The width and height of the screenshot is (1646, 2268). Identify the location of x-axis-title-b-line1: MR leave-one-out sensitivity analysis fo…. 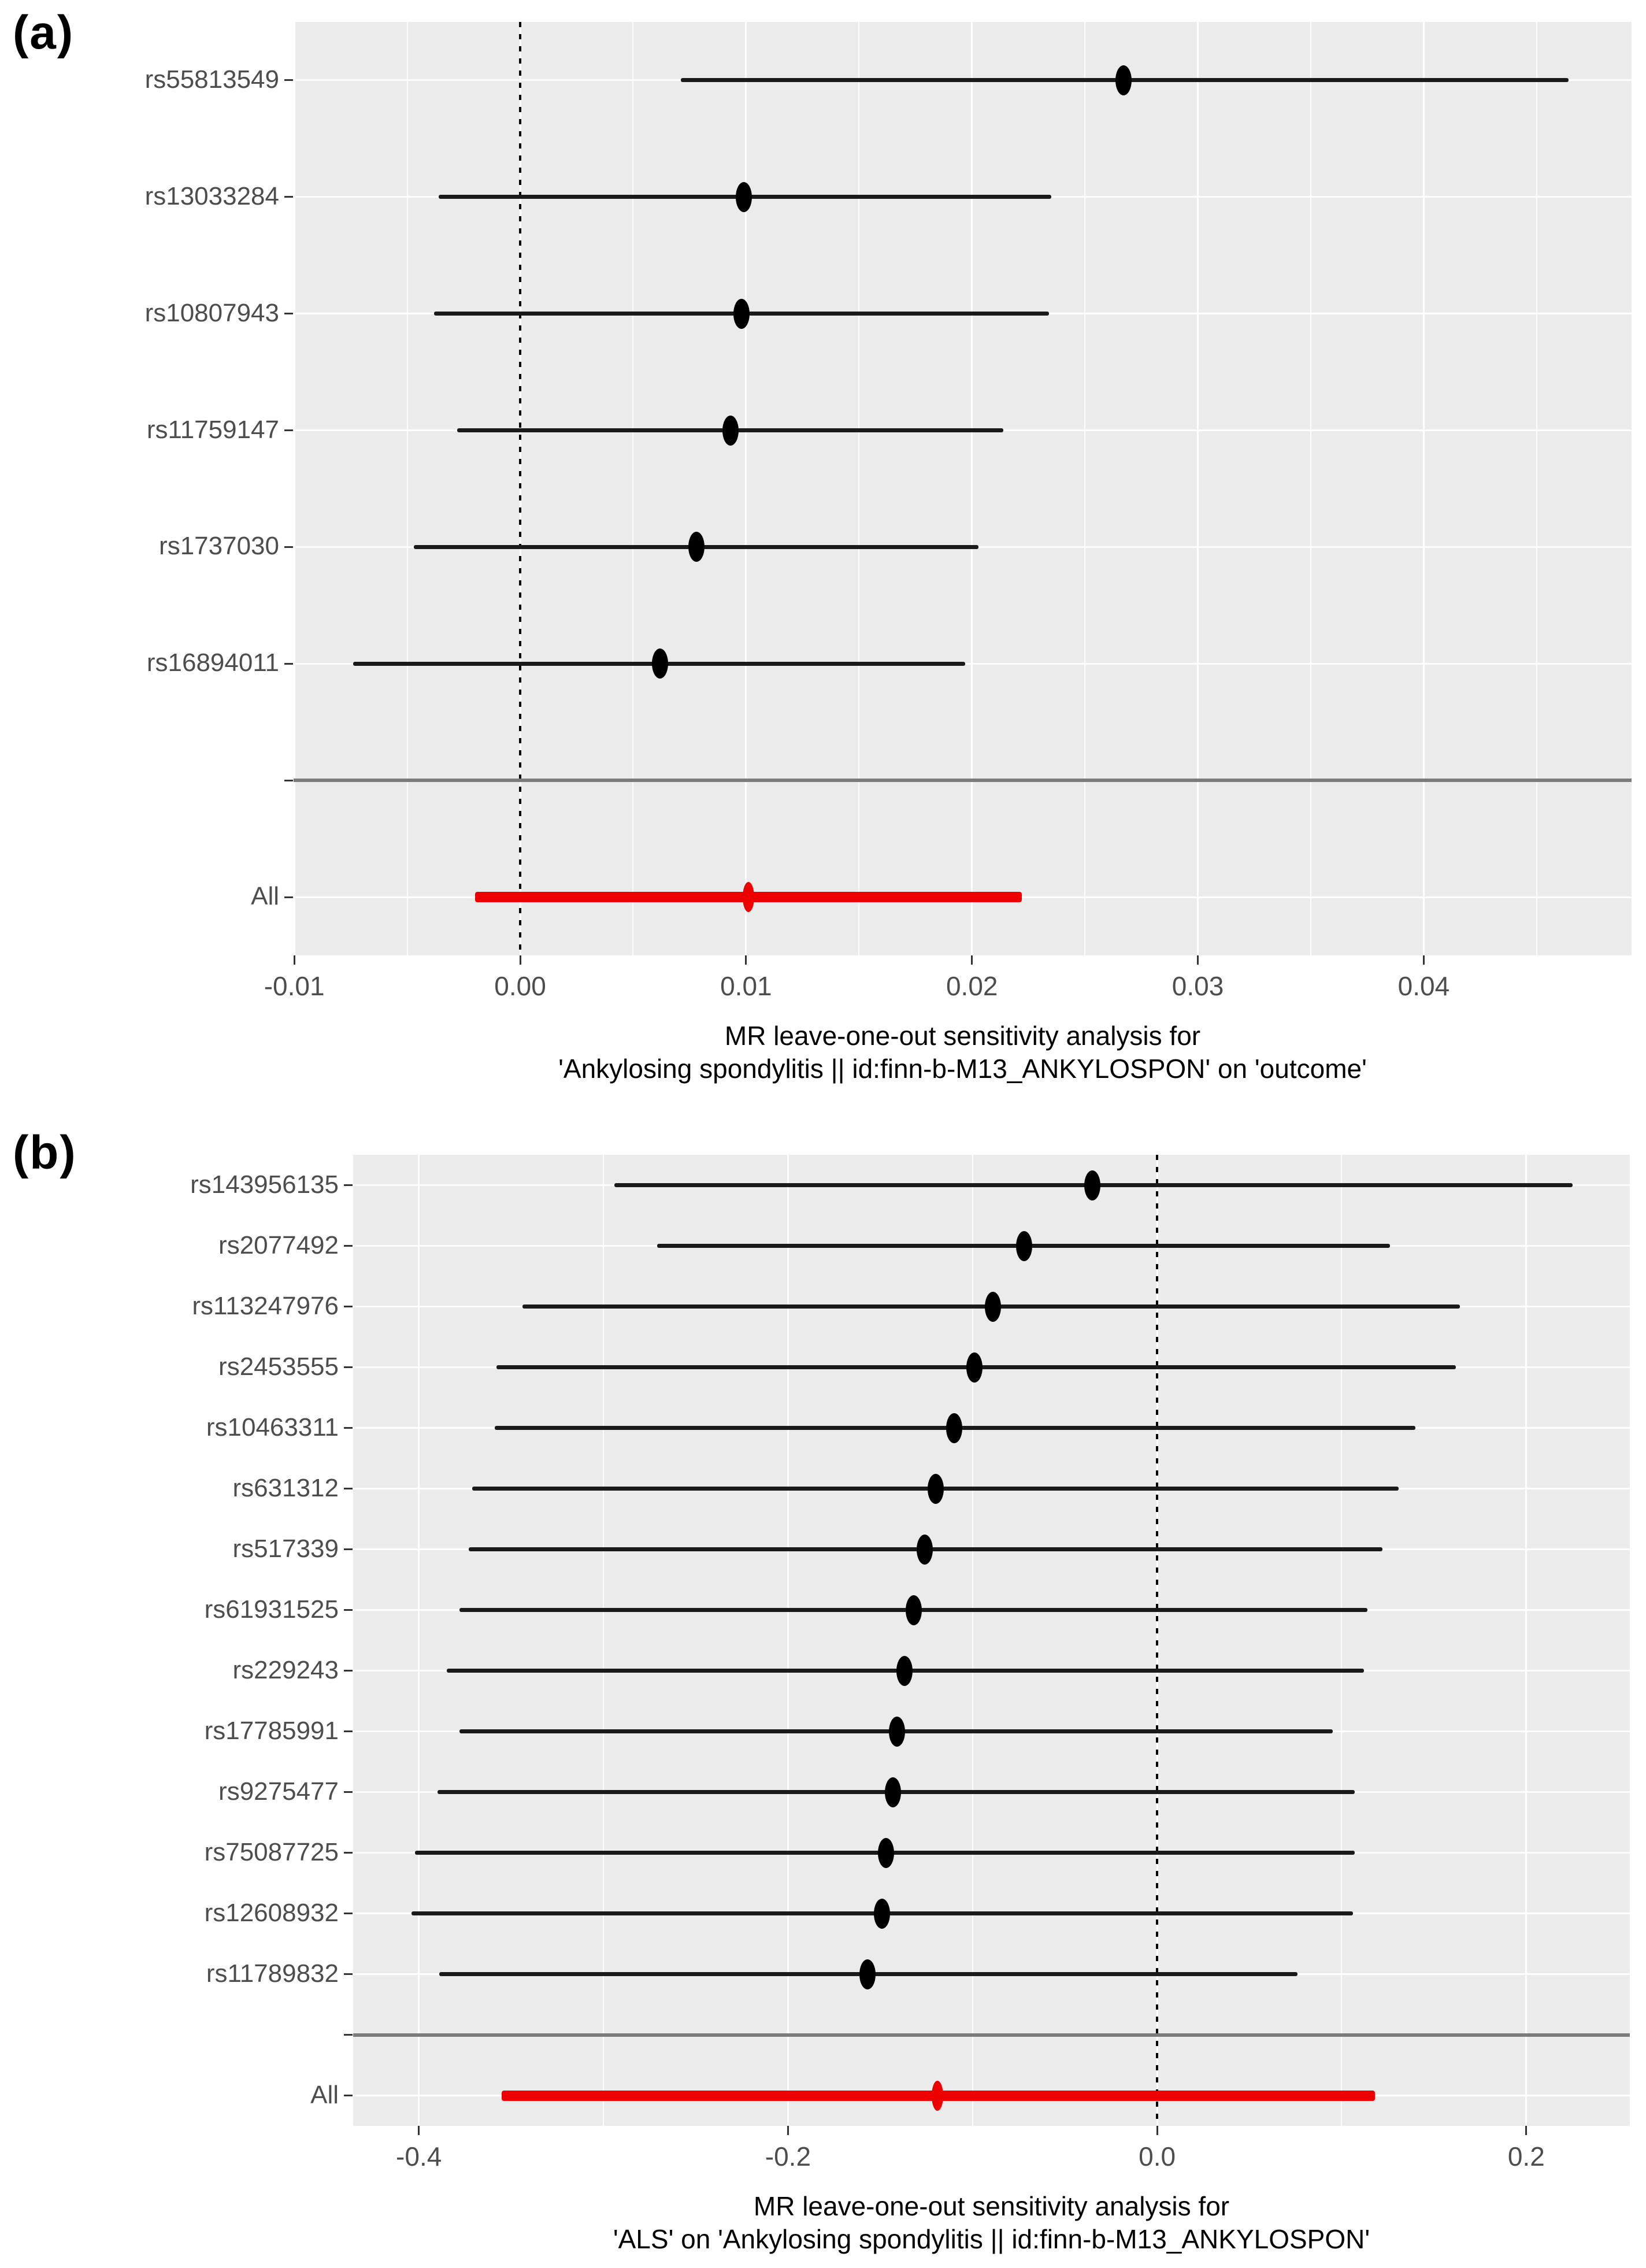
(991, 2206).